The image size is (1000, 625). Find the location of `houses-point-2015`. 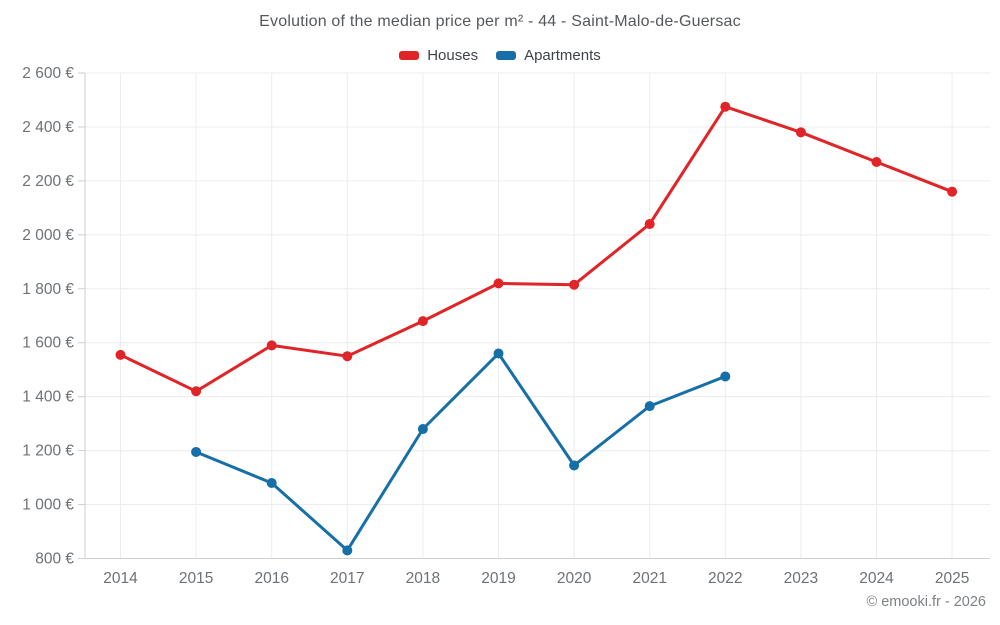

houses-point-2015 is located at coordinates (196, 391).